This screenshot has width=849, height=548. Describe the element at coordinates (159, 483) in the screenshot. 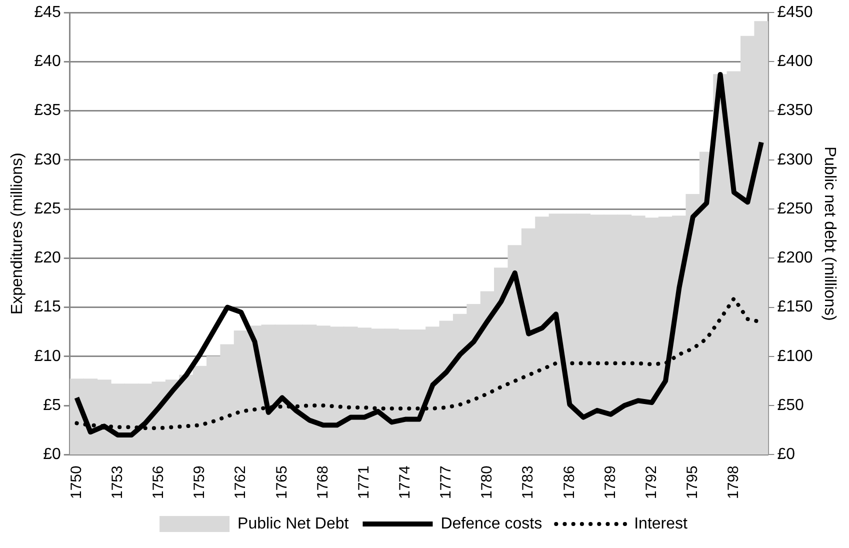

I see `x-tick-label: 1756` at that location.